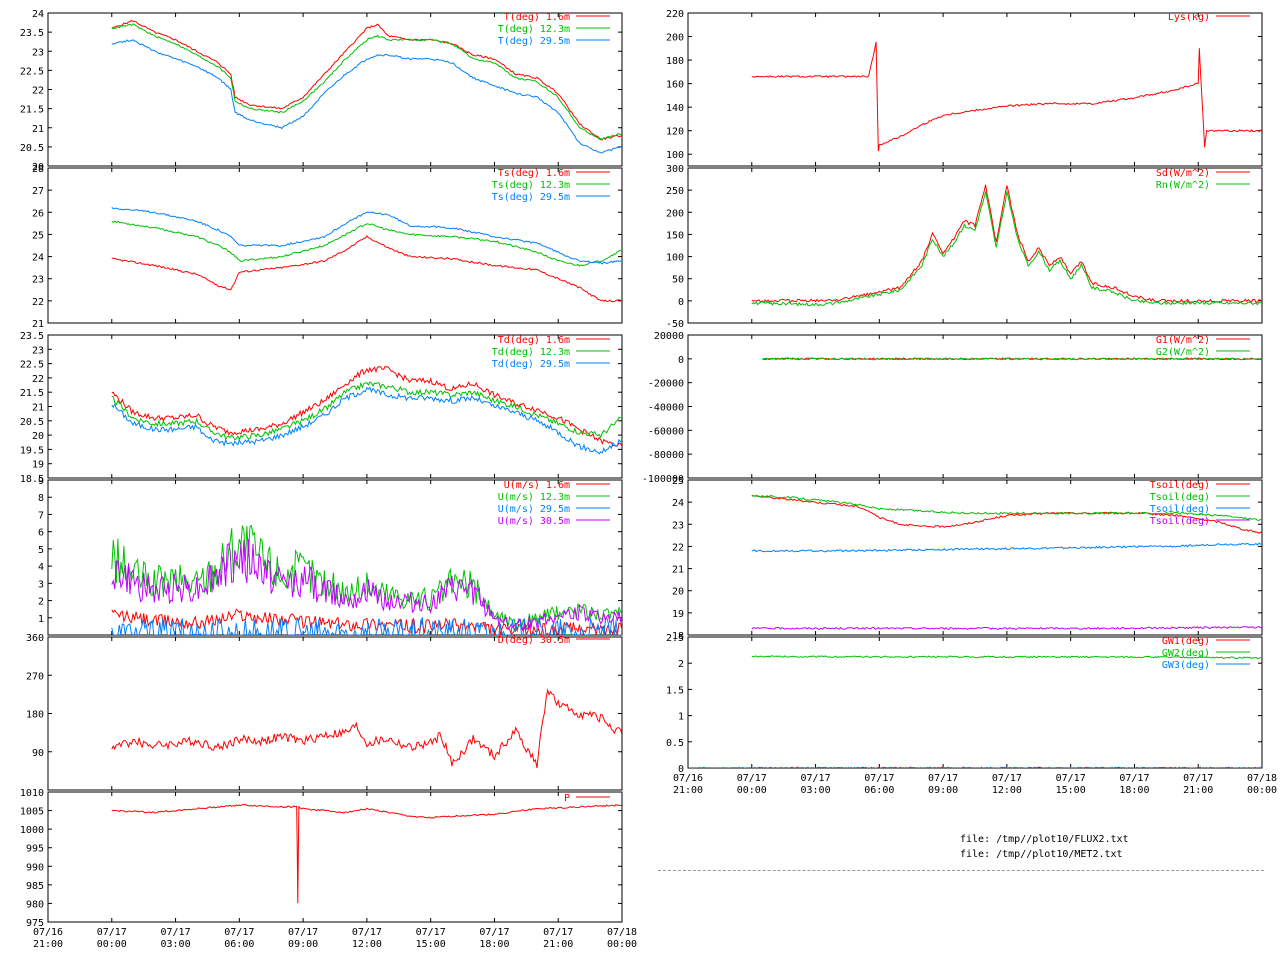 This screenshot has width=1280, height=960. What do you see at coordinates (32, 479) in the screenshot?
I see `y-tick-label: 18.5` at bounding box center [32, 479].